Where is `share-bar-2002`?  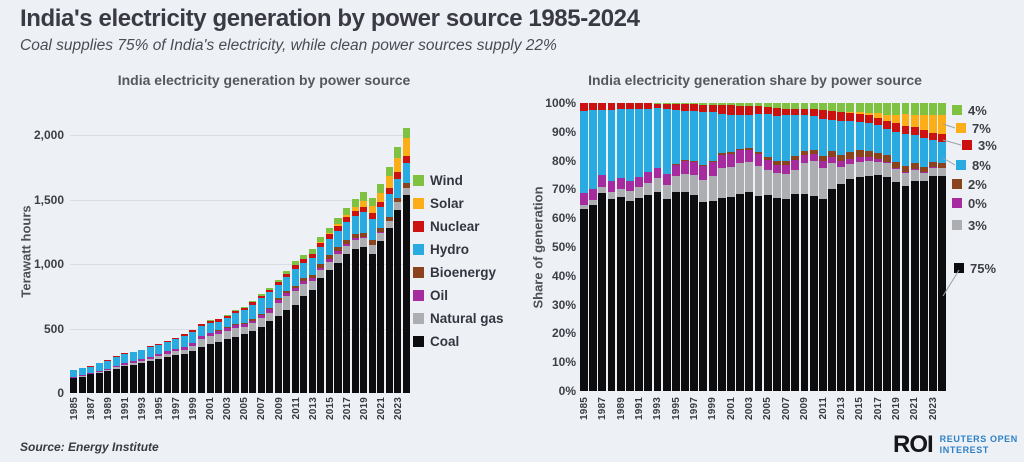
share-bar-2002 is located at coordinates (740, 247).